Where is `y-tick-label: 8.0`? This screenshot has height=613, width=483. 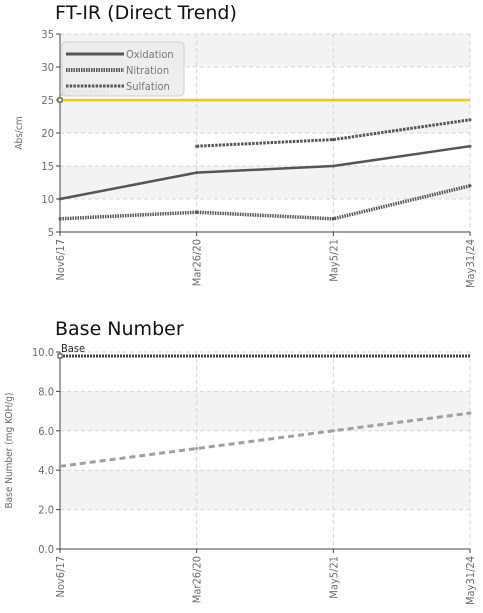
y-tick-label: 8.0 is located at coordinates (46, 391).